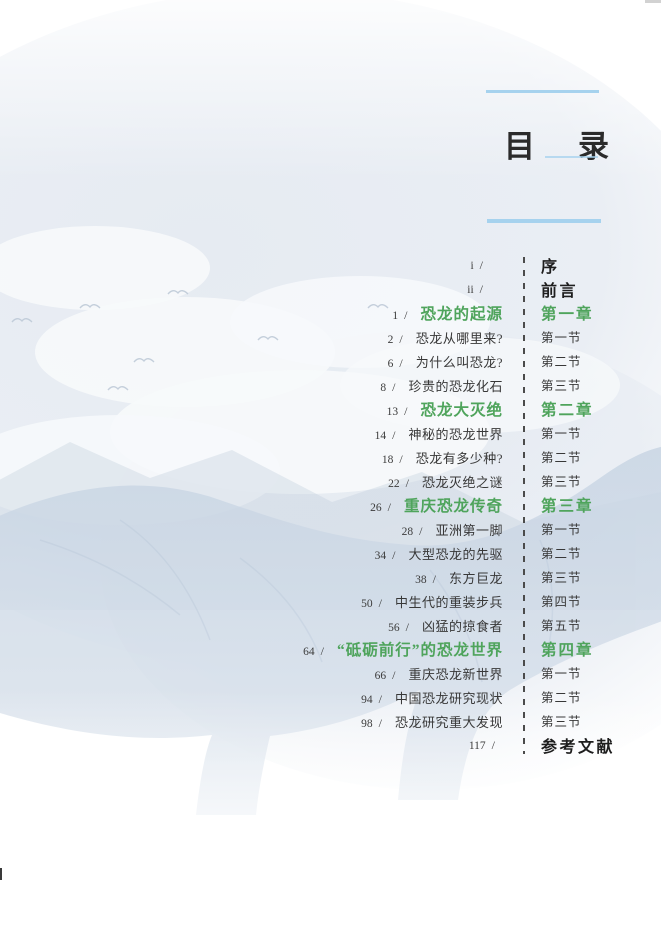 The height and width of the screenshot is (925, 661). I want to click on toc-row-left: 98 / 恐龙研究重大发现, so click(261, 721).